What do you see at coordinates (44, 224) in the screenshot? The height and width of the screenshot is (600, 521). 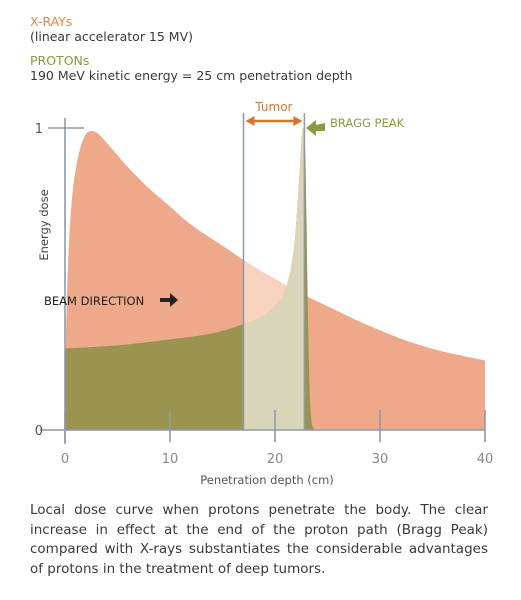 I see `y-axis-label: Energy dose` at bounding box center [44, 224].